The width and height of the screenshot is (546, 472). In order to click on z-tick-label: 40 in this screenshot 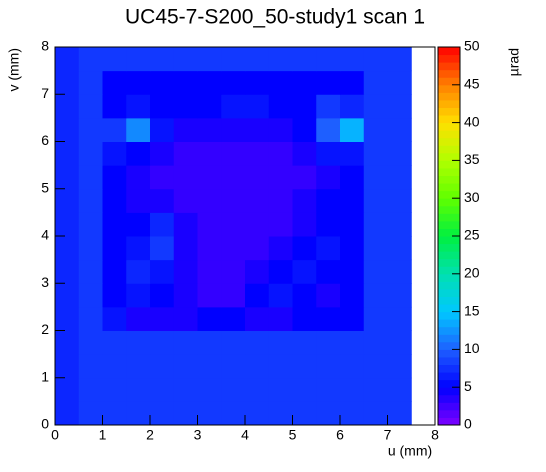, I will do `click(472, 121)`.